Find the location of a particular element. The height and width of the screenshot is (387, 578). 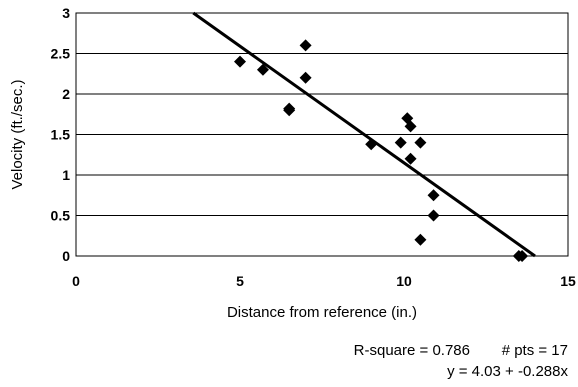

x-tick-label: 5 is located at coordinates (240, 281).